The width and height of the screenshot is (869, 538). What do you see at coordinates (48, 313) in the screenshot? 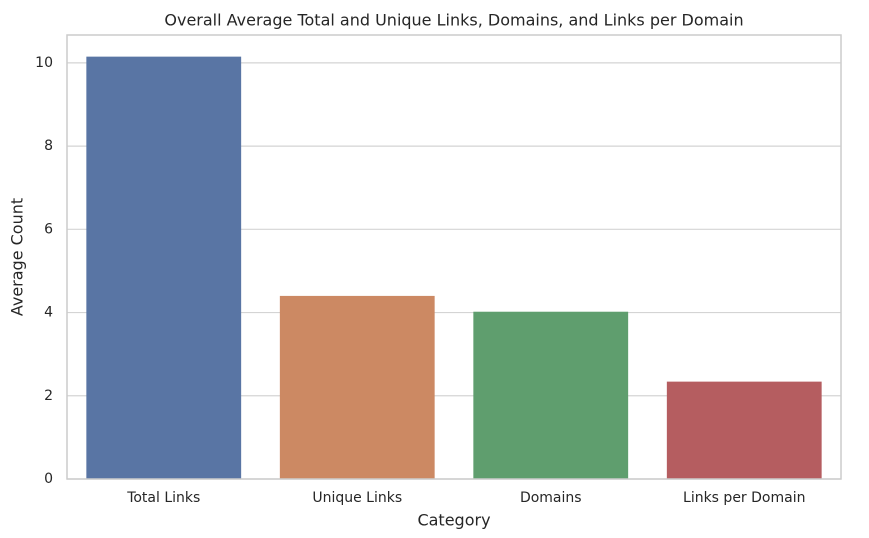
I see `y-tick-label: 4` at bounding box center [48, 313].